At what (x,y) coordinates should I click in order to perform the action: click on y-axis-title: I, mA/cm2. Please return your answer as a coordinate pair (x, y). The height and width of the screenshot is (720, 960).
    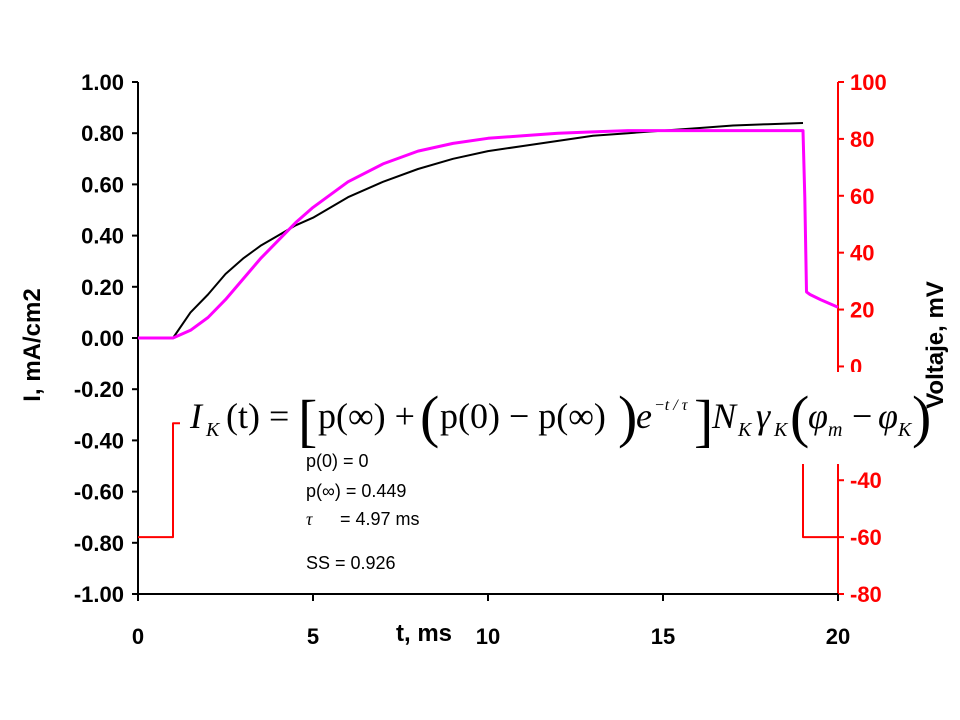
    Looking at the image, I should click on (32, 344).